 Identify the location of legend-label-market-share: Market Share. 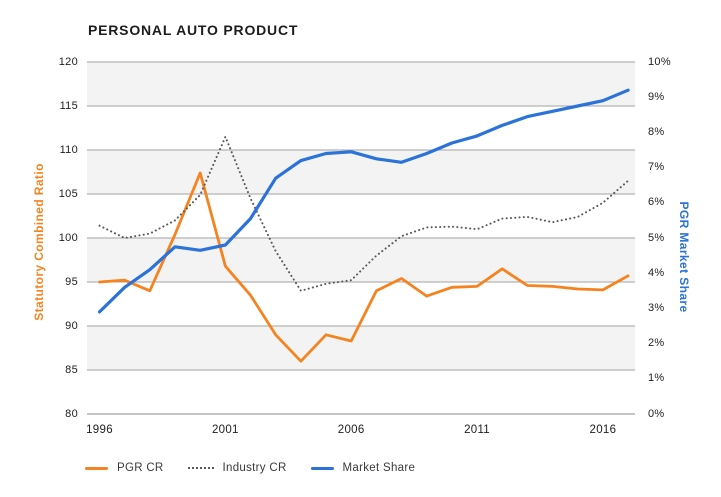
(379, 468).